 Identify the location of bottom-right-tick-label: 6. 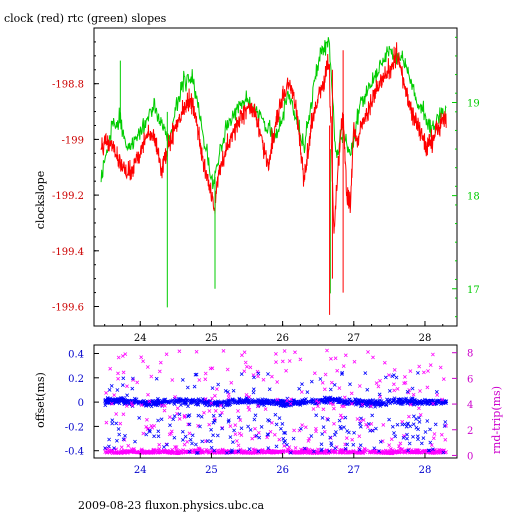
(470, 379).